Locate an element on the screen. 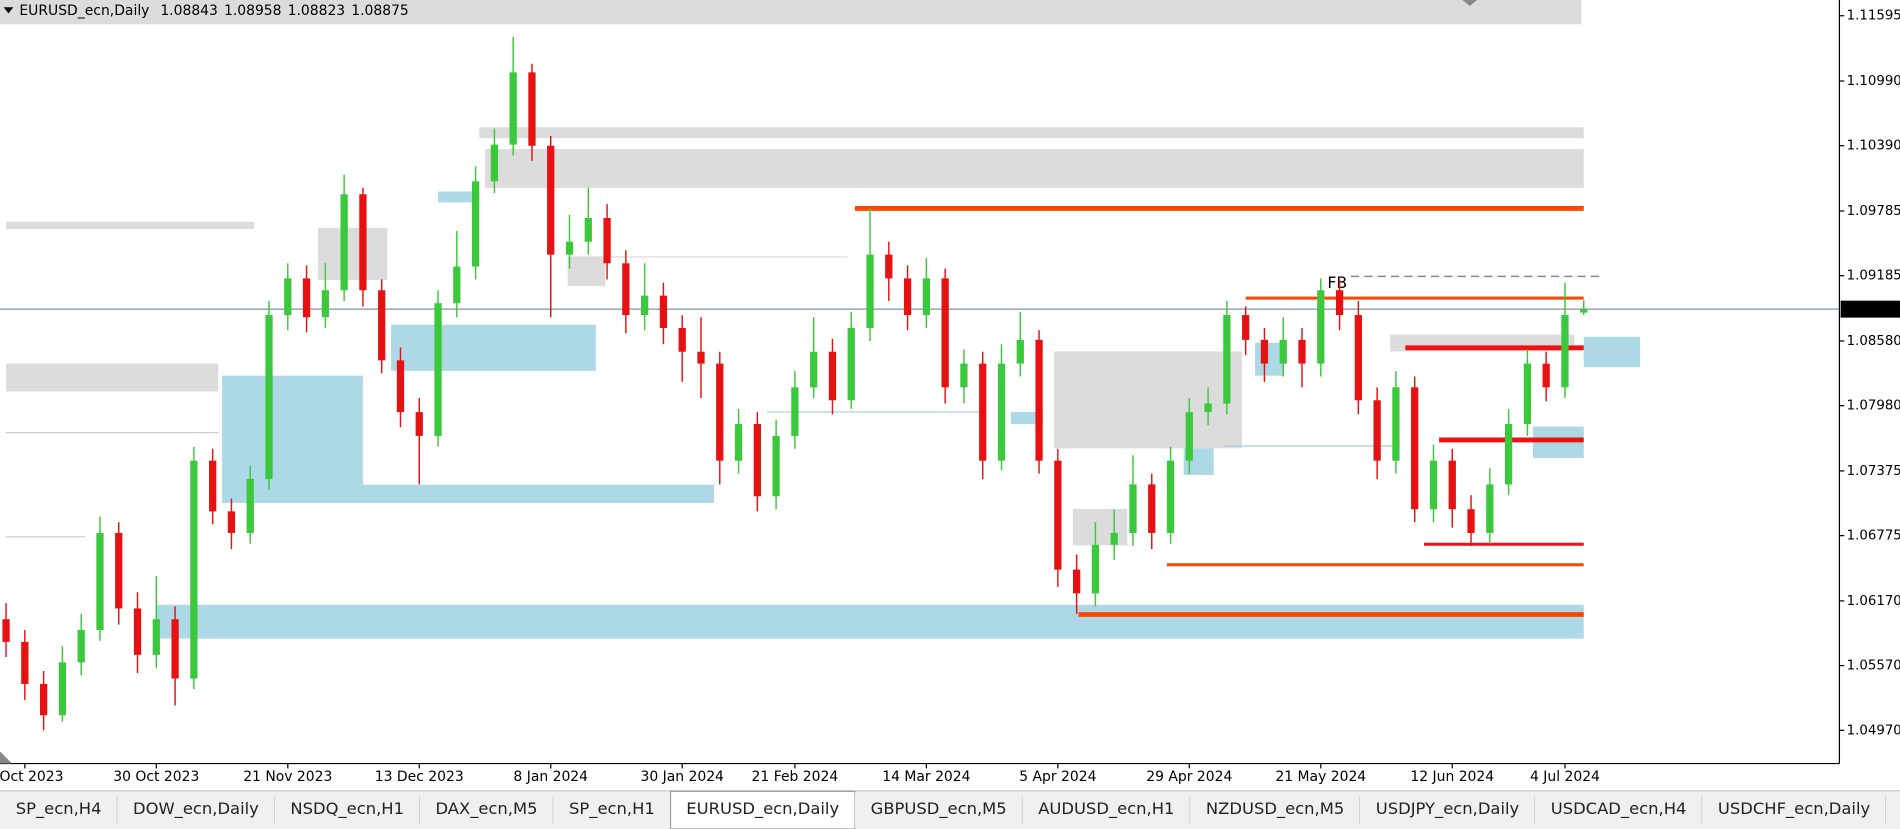  tab-label: USDJPY_ecn,Daily is located at coordinates (1448, 809).